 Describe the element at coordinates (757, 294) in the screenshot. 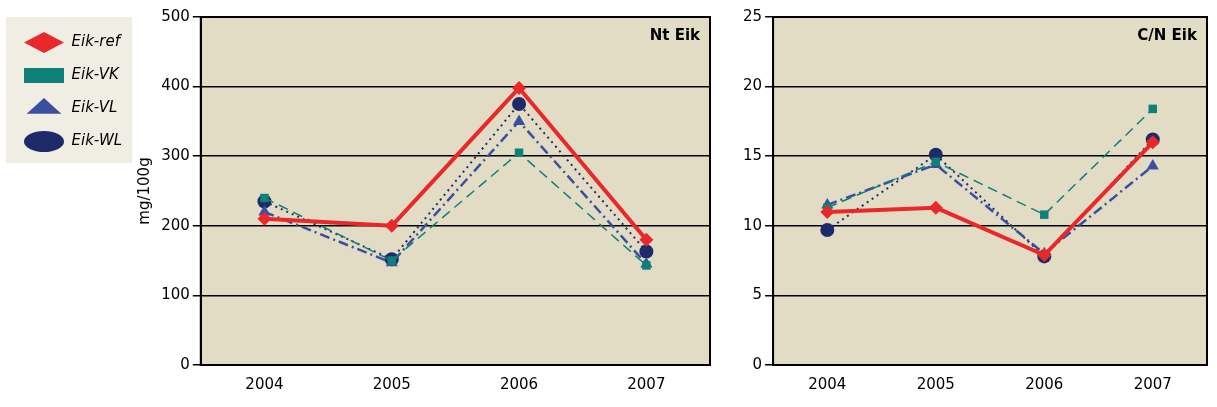

I see `y-tick-label: 5` at that location.